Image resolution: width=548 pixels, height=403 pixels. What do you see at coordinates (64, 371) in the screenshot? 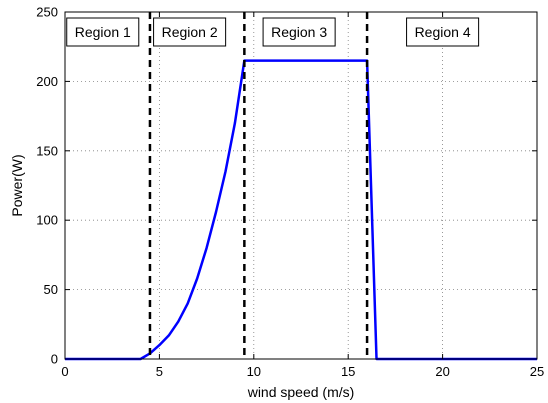
I see `x-tick-label: 0` at bounding box center [64, 371].